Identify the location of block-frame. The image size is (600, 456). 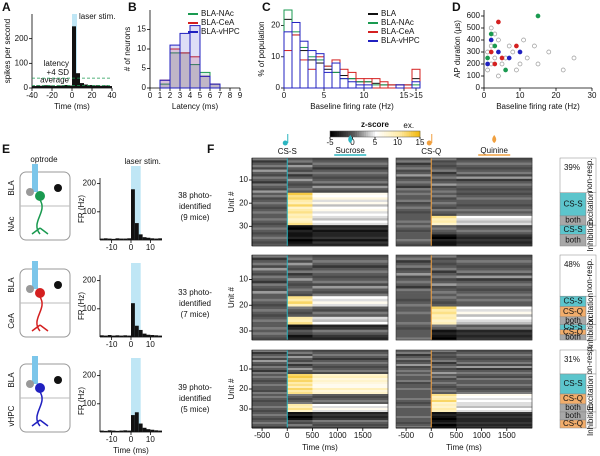
(591, 420).